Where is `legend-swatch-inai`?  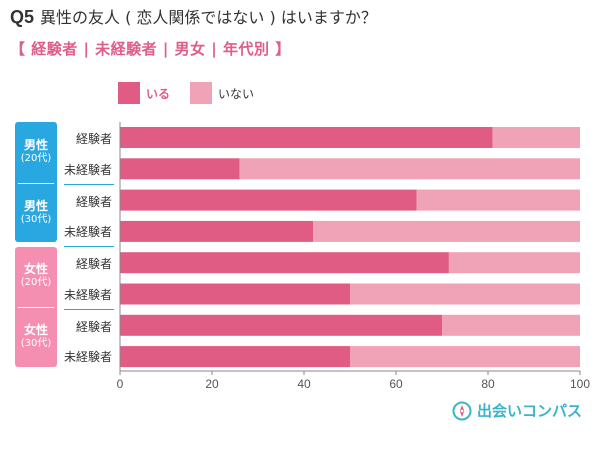
legend-swatch-inai is located at coordinates (201, 93).